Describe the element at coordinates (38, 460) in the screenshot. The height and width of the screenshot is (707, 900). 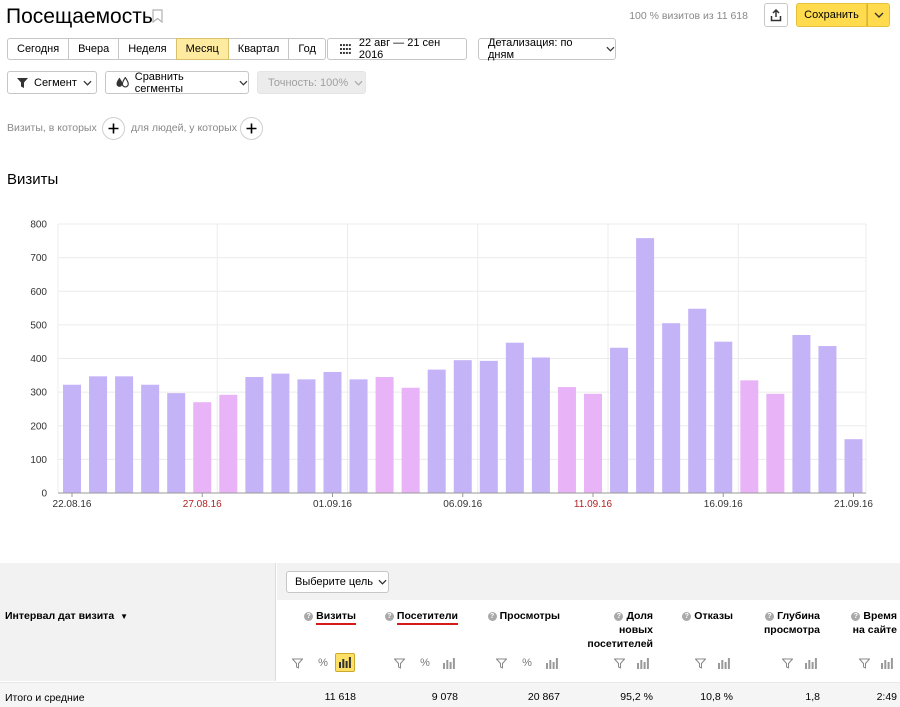
I see `y-tick-label: 100` at that location.